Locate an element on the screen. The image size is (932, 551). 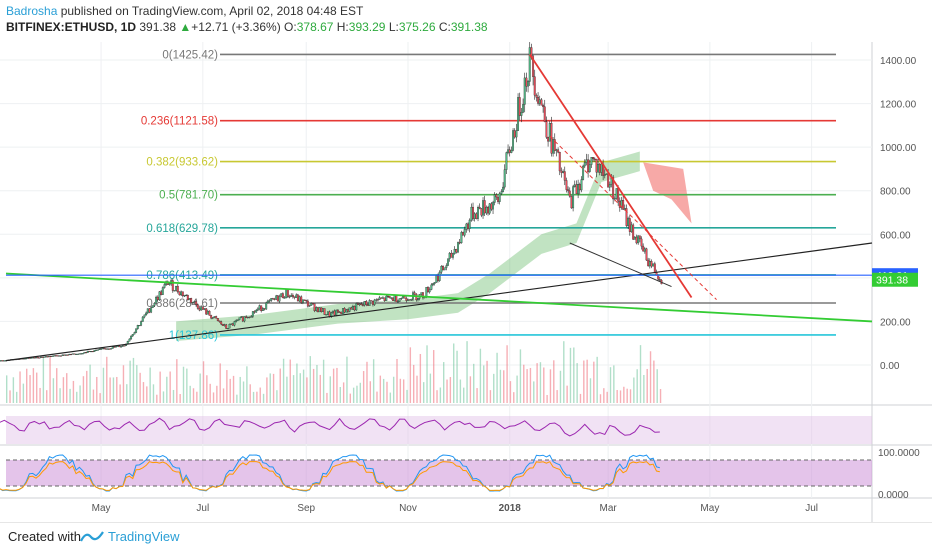
y-tick-label: 1000.00 is located at coordinates (898, 148).